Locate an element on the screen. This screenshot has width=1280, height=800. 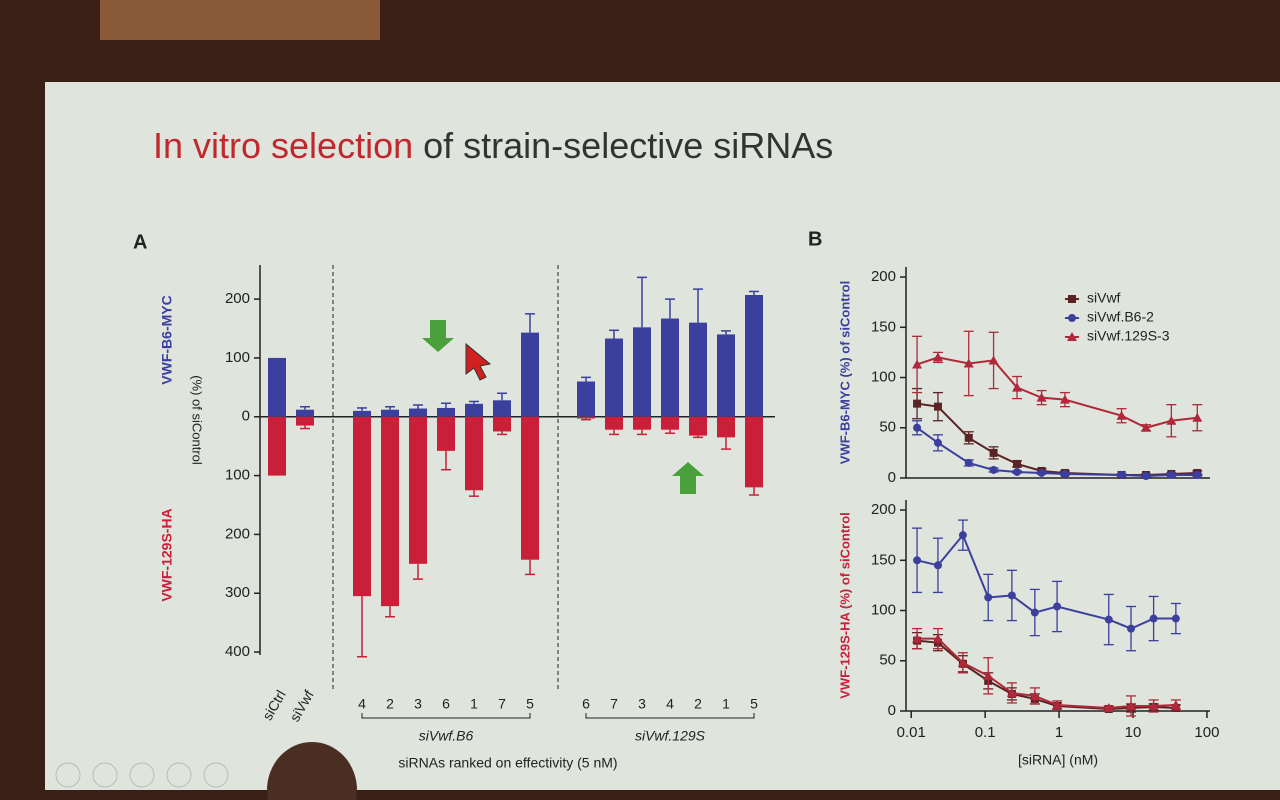
series-label: VWF-129S-HA is located at coordinates (167, 554).